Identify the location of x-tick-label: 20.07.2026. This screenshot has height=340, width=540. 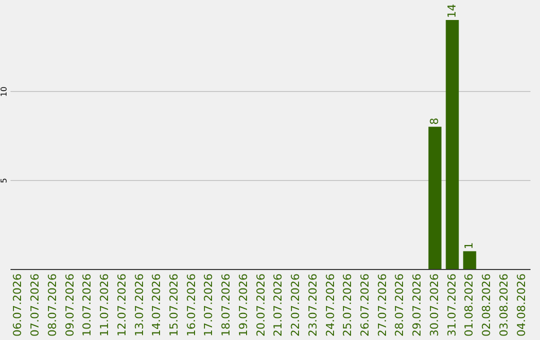
(261, 305).